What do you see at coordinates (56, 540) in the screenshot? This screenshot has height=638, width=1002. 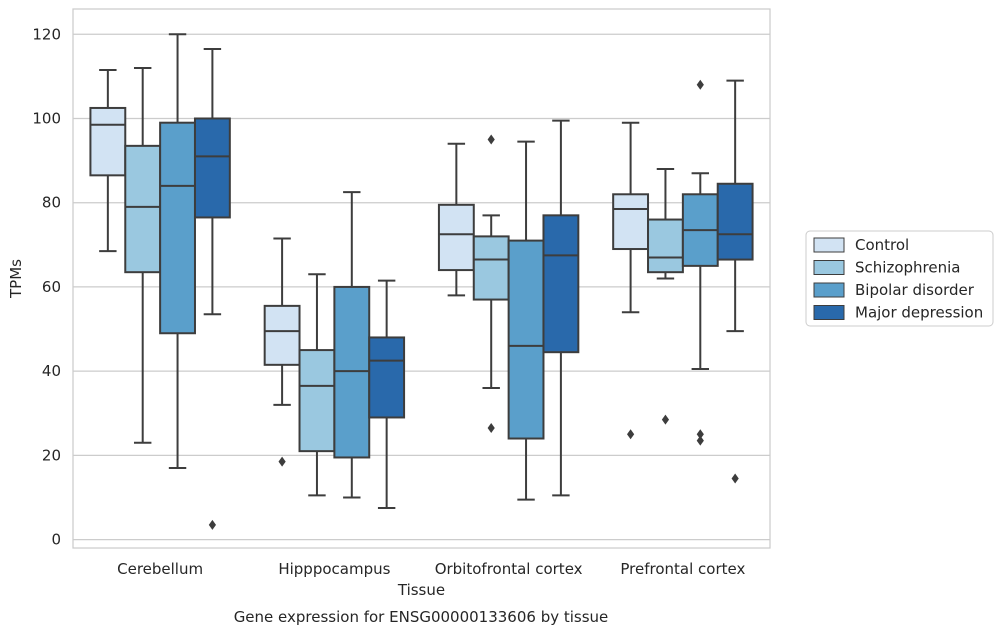 I see `y-tick-label: 0` at bounding box center [56, 540].